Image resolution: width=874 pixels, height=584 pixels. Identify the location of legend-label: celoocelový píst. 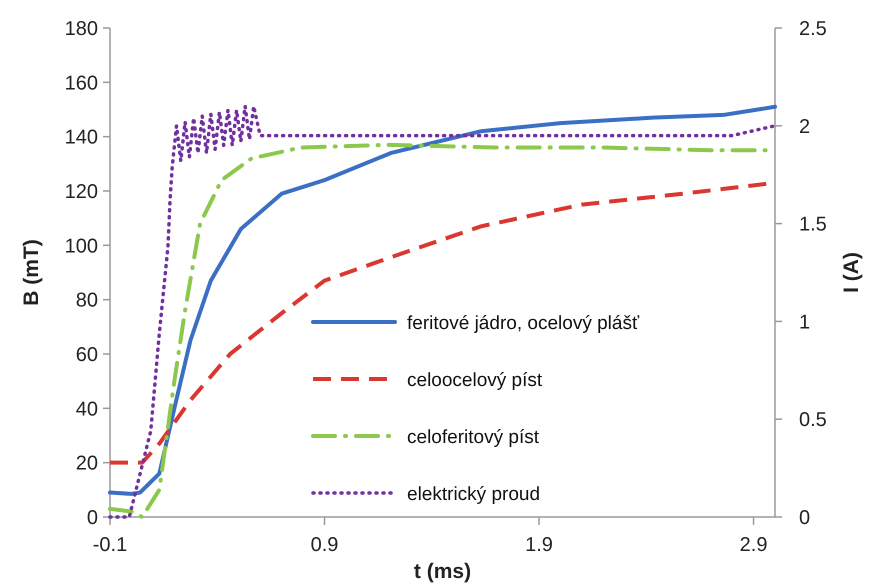
(475, 380).